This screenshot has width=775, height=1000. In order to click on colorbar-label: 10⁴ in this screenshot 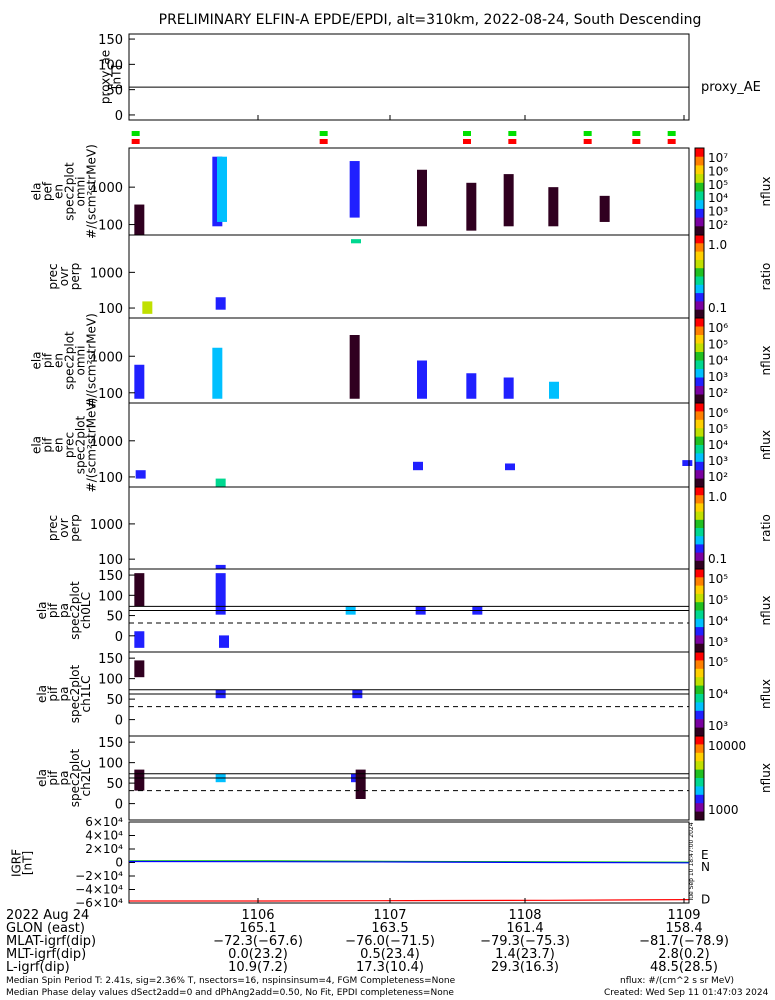, I will do `click(718, 198)`.